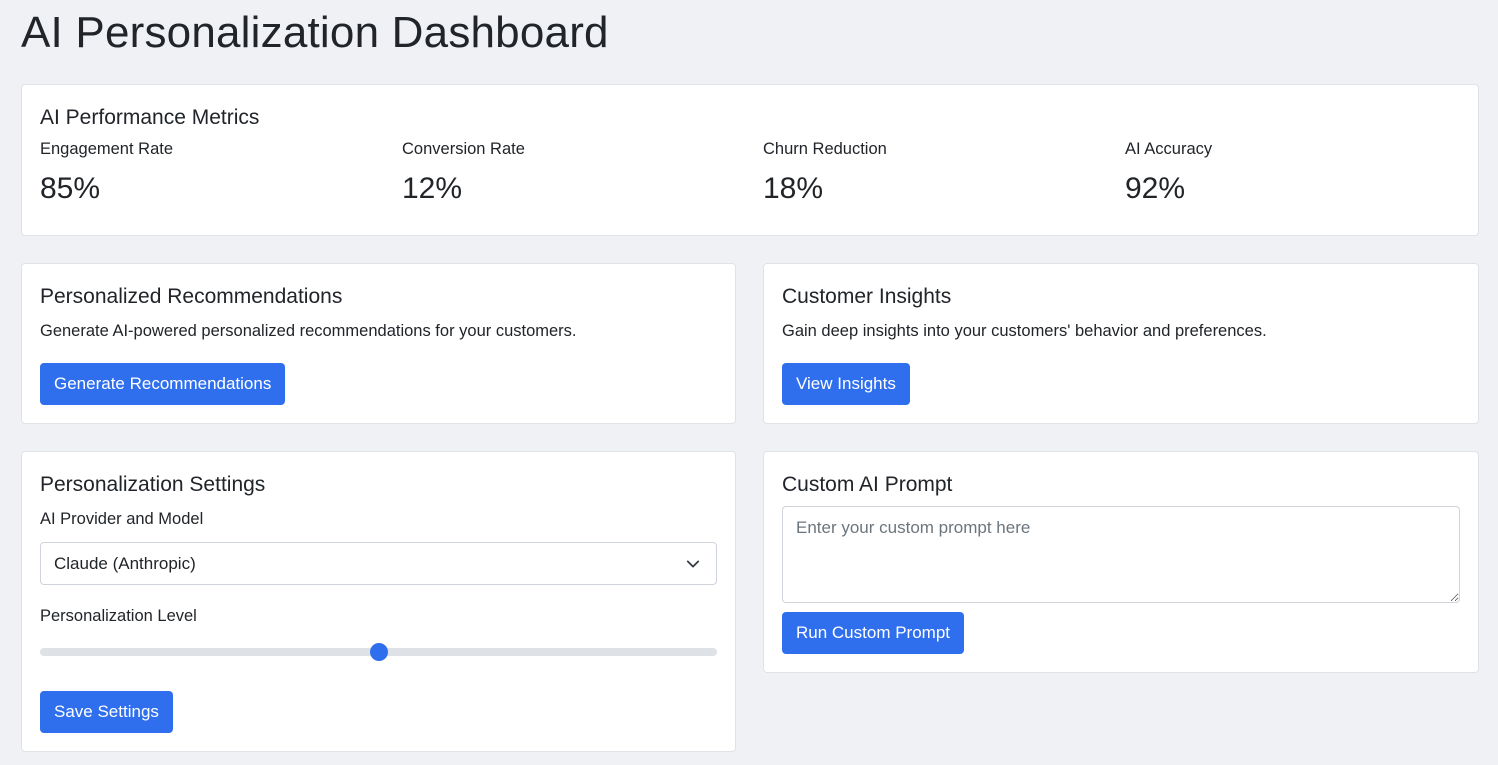  What do you see at coordinates (693, 564) in the screenshot?
I see `chevron-down-icon` at bounding box center [693, 564].